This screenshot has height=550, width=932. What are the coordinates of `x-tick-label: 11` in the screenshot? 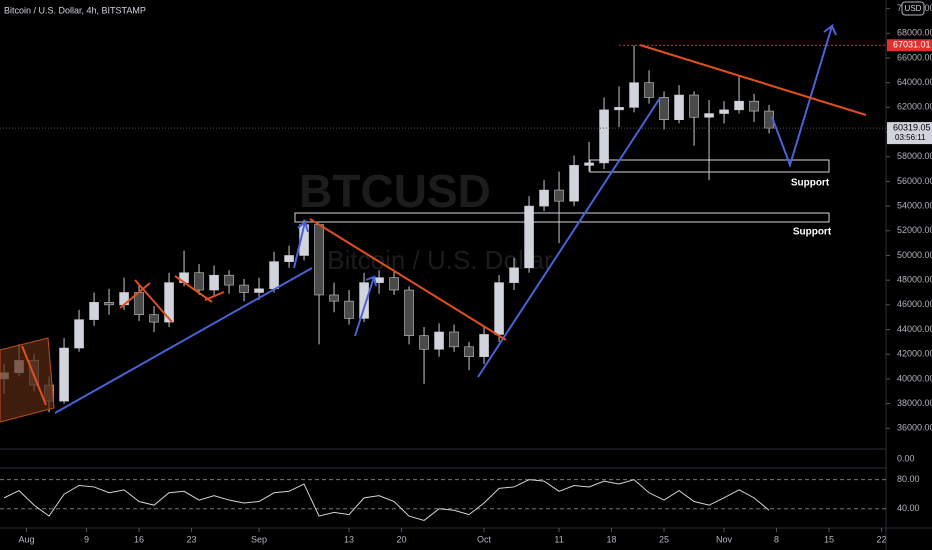 It's located at (558, 539).